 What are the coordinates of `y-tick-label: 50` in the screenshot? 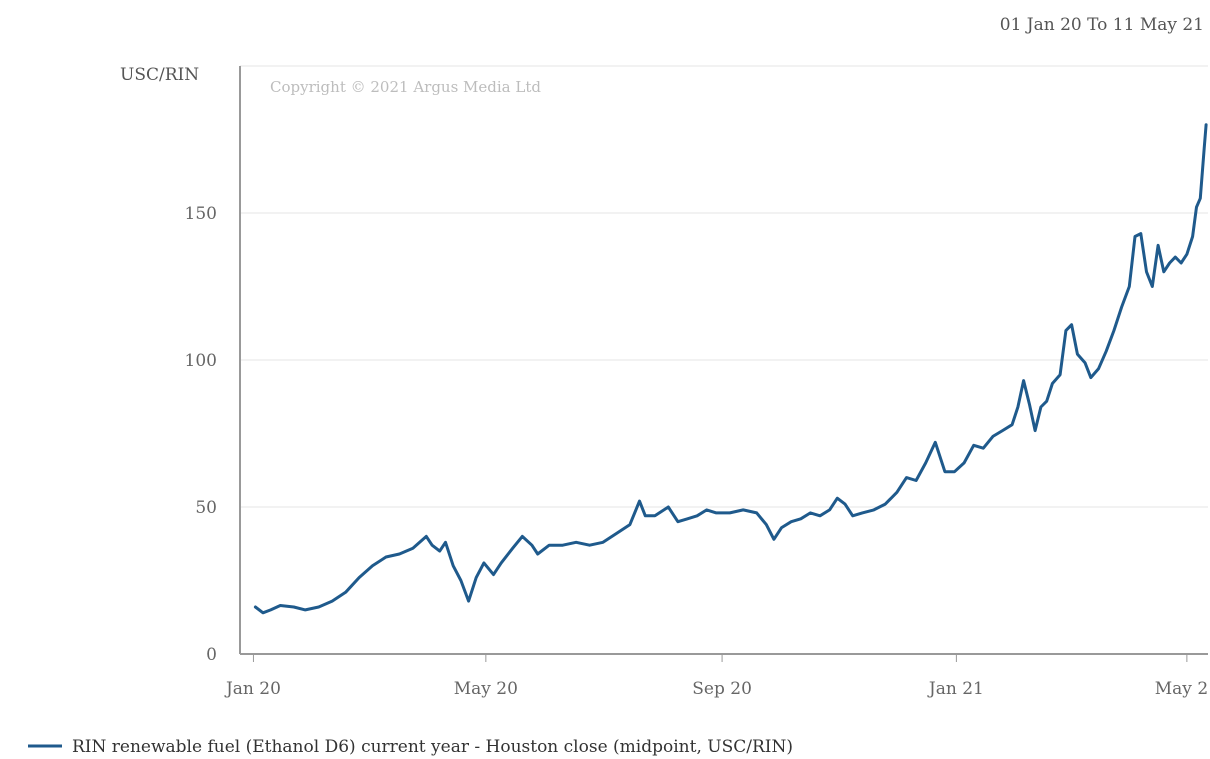 It's located at (206, 508).